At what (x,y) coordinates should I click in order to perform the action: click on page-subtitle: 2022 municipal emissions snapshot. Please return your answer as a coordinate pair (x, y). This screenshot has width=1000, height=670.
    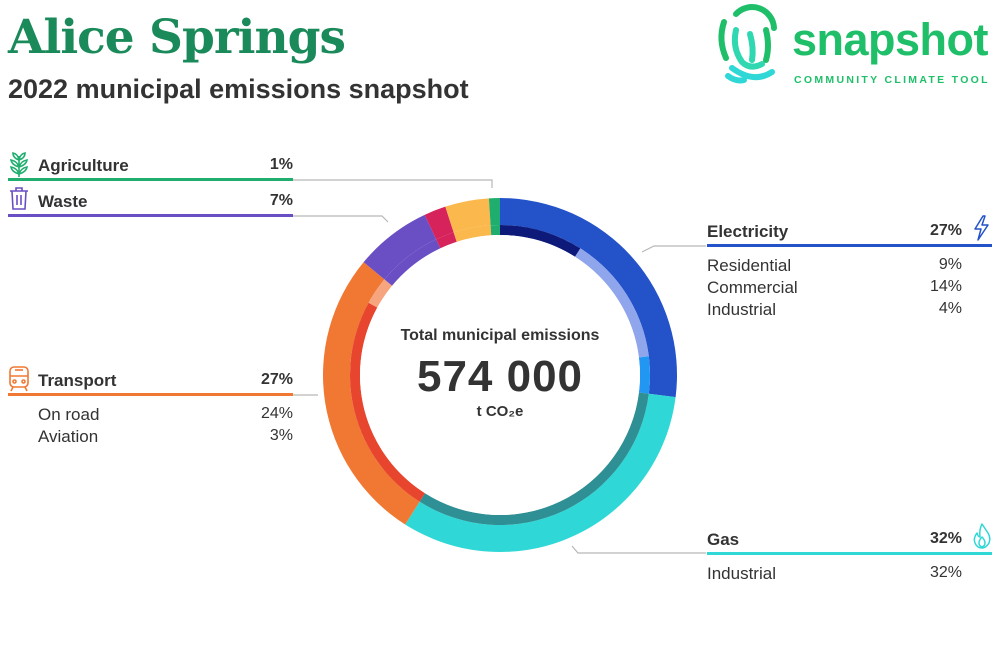
    Looking at the image, I should click on (238, 89).